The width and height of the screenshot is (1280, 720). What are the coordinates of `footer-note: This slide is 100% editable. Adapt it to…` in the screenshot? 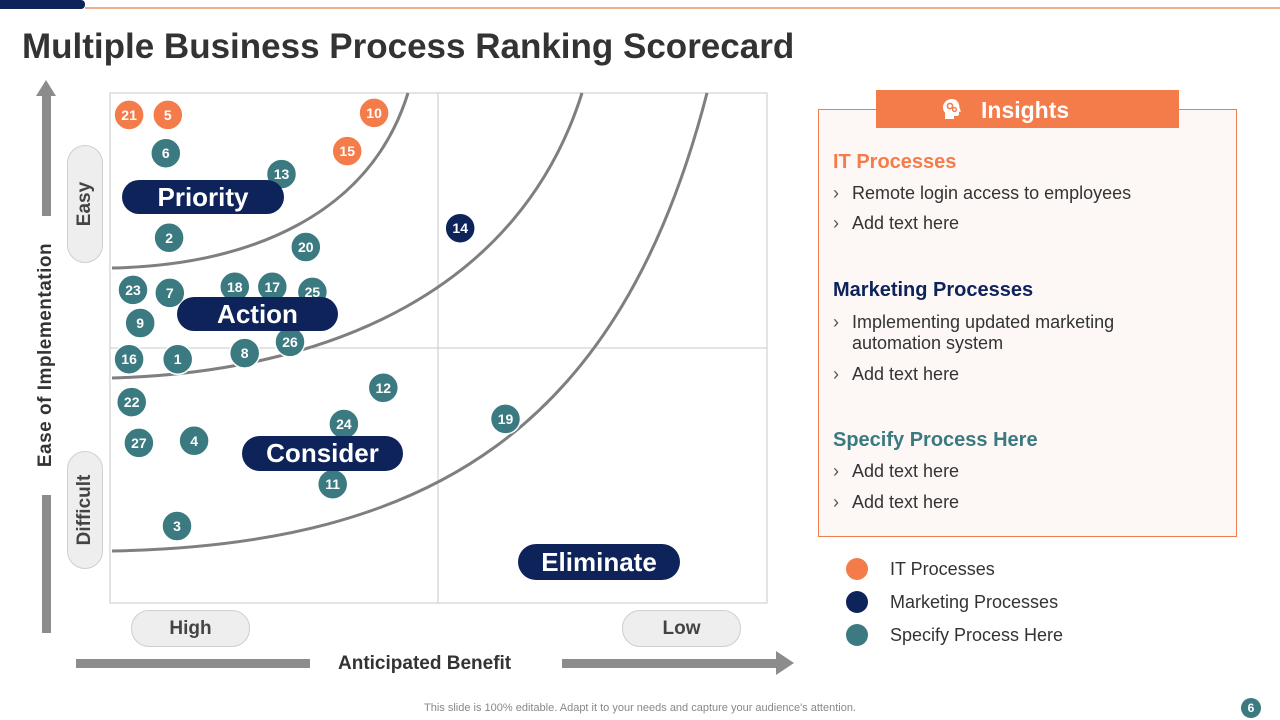 It's located at (640, 708).